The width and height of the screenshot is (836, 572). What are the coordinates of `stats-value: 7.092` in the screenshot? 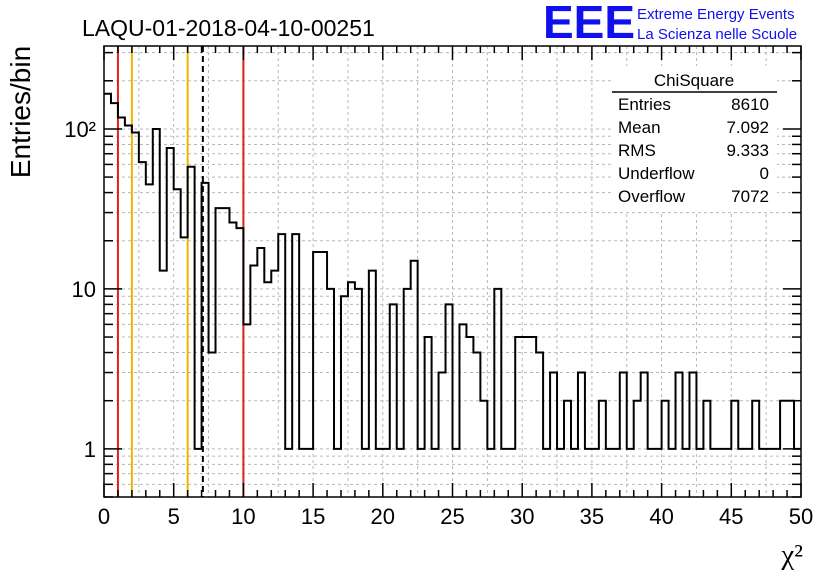 It's located at (747, 127).